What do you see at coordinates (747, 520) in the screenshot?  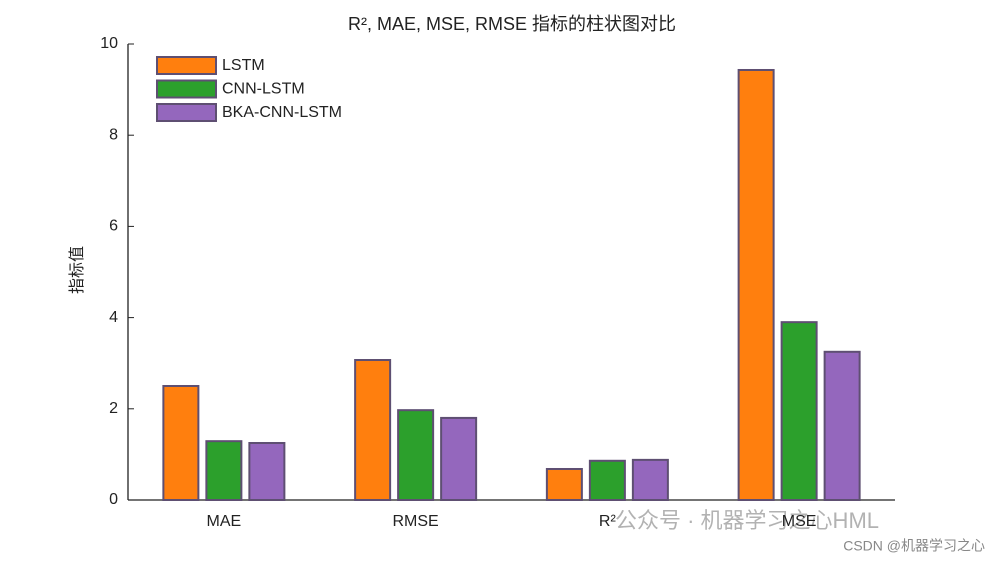 I see `watermark: 公众号 · 机器学习之心HML` at bounding box center [747, 520].